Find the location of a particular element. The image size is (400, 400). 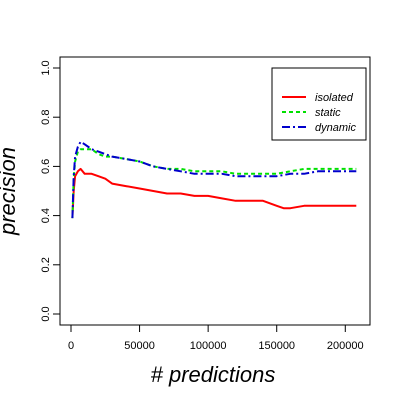

x-axis-title: # predictions is located at coordinates (213, 374).